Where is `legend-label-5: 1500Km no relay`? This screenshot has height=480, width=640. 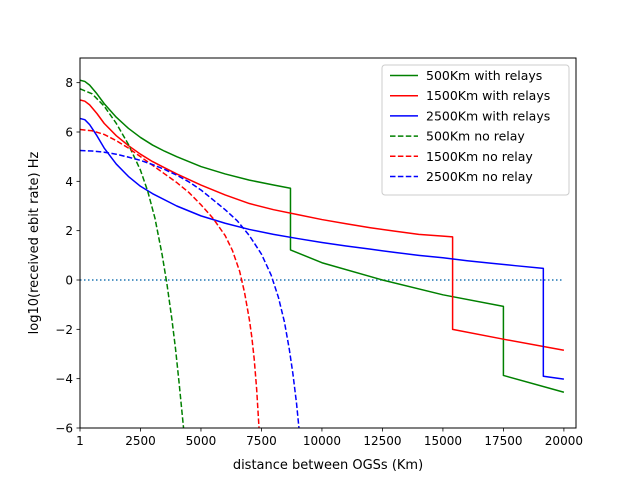
legend-label-5: 1500Km no relay is located at coordinates (479, 156).